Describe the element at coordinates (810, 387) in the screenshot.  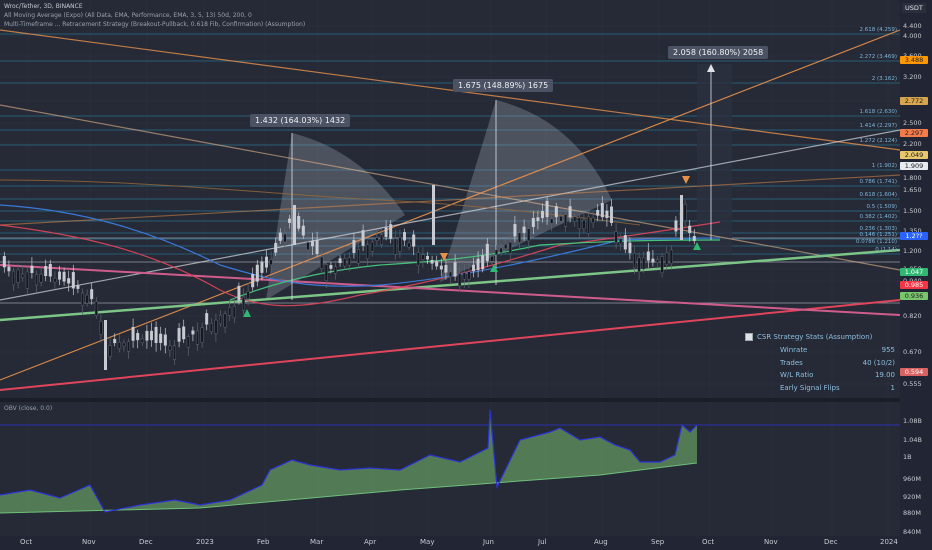
I see `stats-label: Early Signal Flips` at that location.